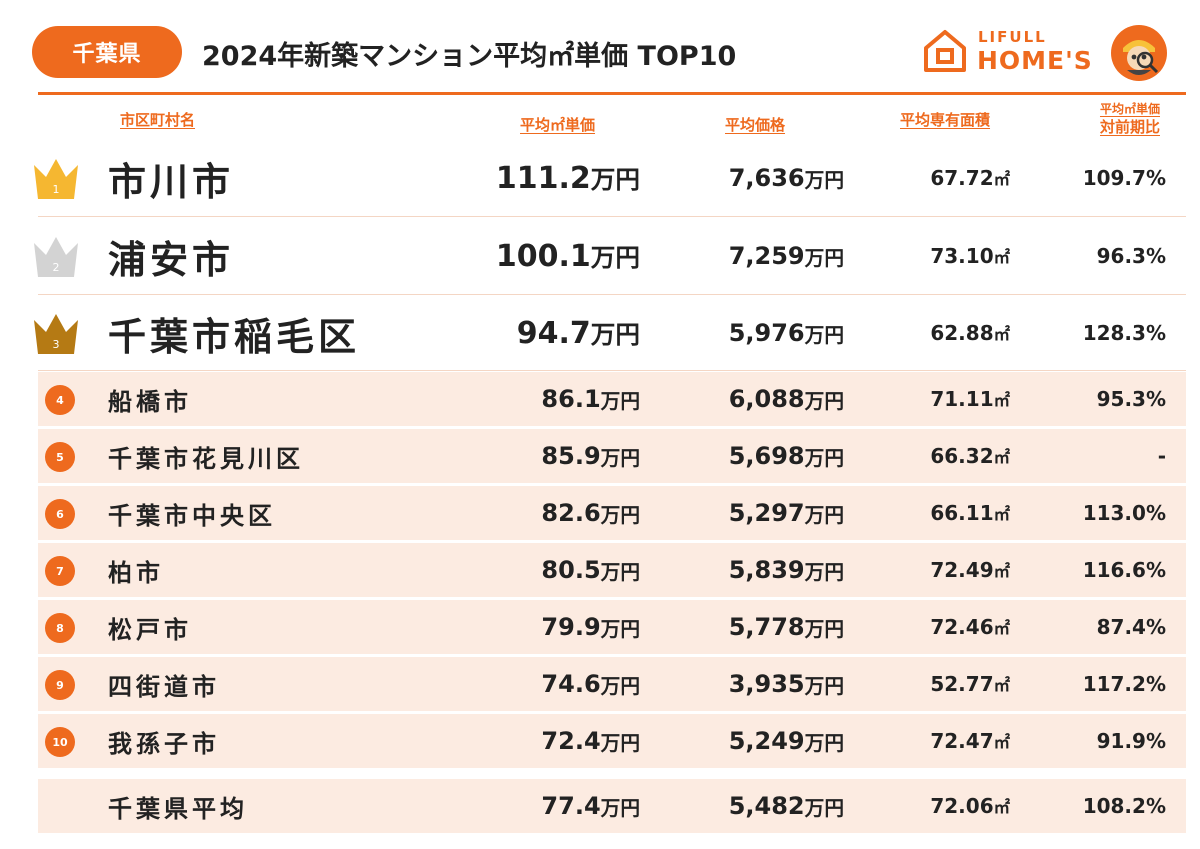  What do you see at coordinates (56, 256) in the screenshot?
I see `rank-crown-icon: 2` at bounding box center [56, 256].